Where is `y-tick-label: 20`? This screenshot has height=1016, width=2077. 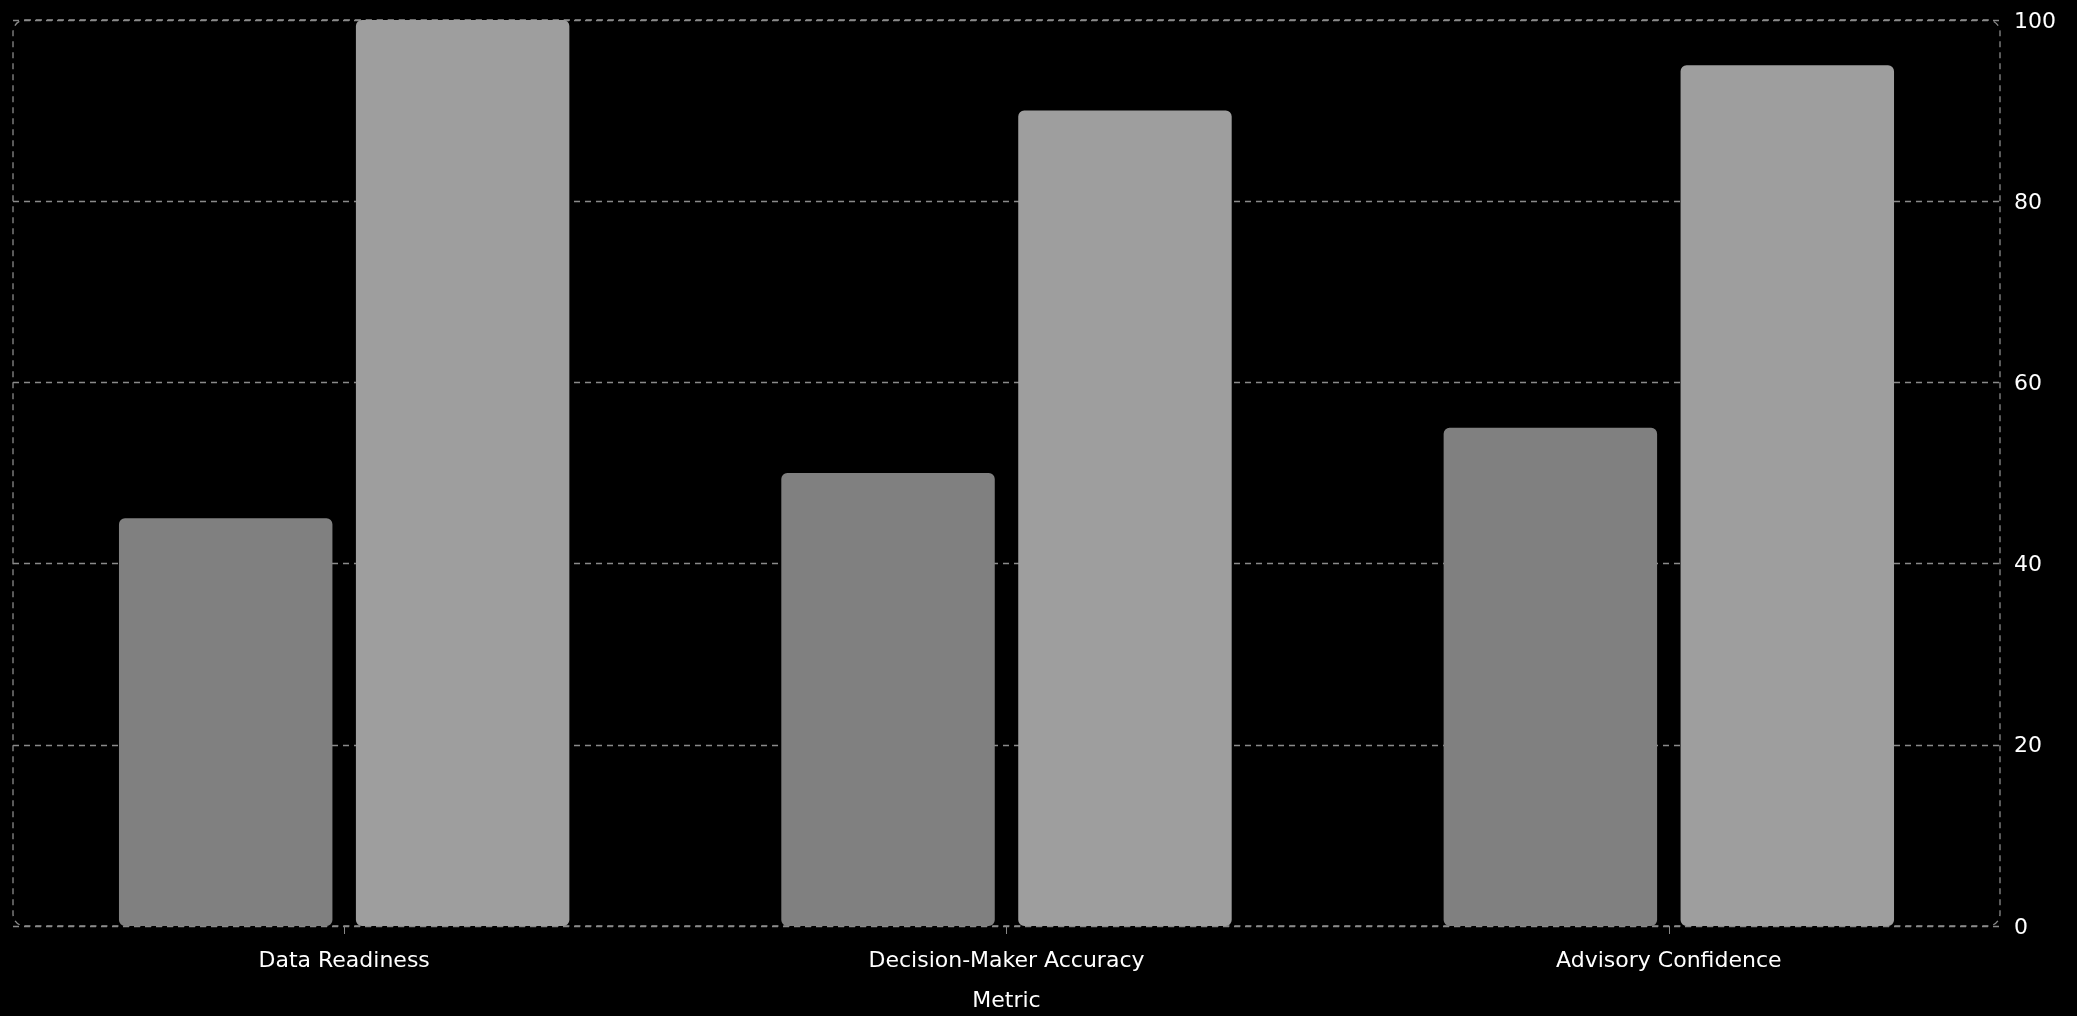
y-tick-label: 20 is located at coordinates (2028, 745).